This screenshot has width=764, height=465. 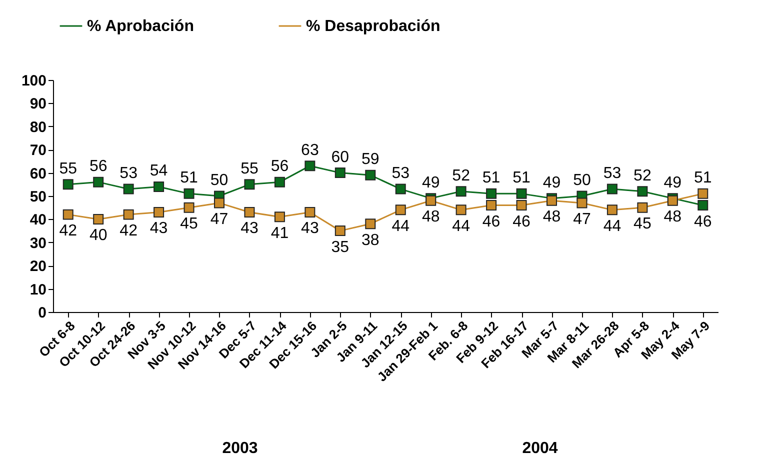 I want to click on y-tick-label: 60, so click(x=38, y=173).